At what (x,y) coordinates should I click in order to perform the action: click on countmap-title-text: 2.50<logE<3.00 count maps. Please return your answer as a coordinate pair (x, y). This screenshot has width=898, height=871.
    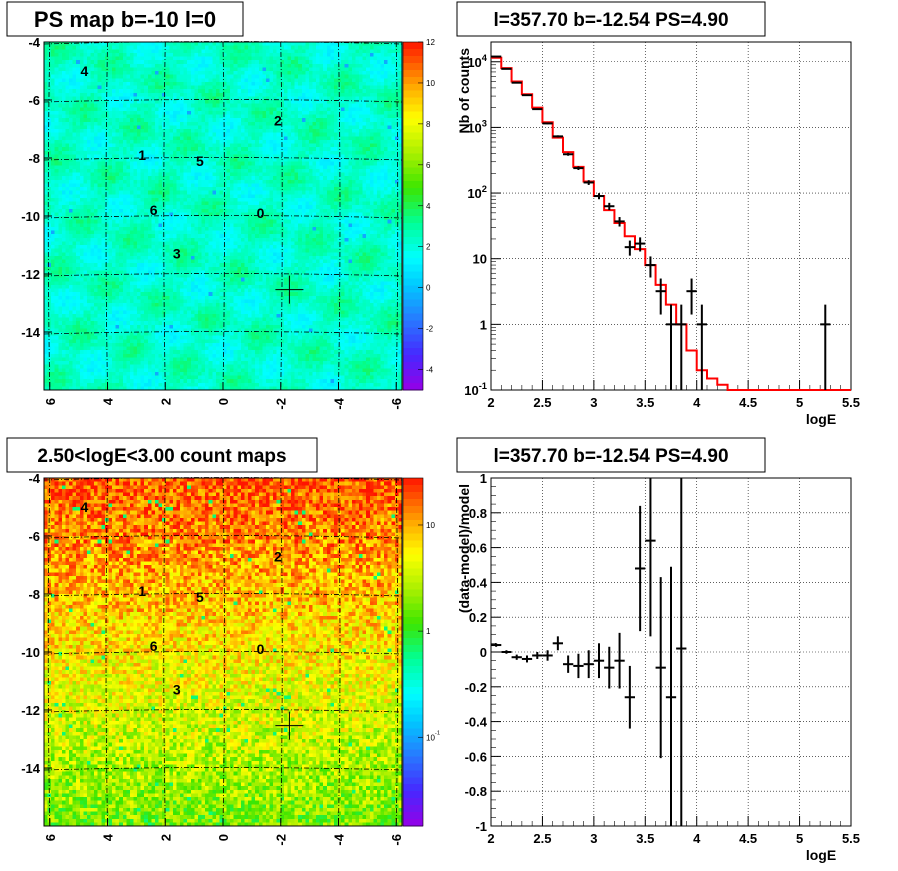
    Looking at the image, I should click on (161, 456).